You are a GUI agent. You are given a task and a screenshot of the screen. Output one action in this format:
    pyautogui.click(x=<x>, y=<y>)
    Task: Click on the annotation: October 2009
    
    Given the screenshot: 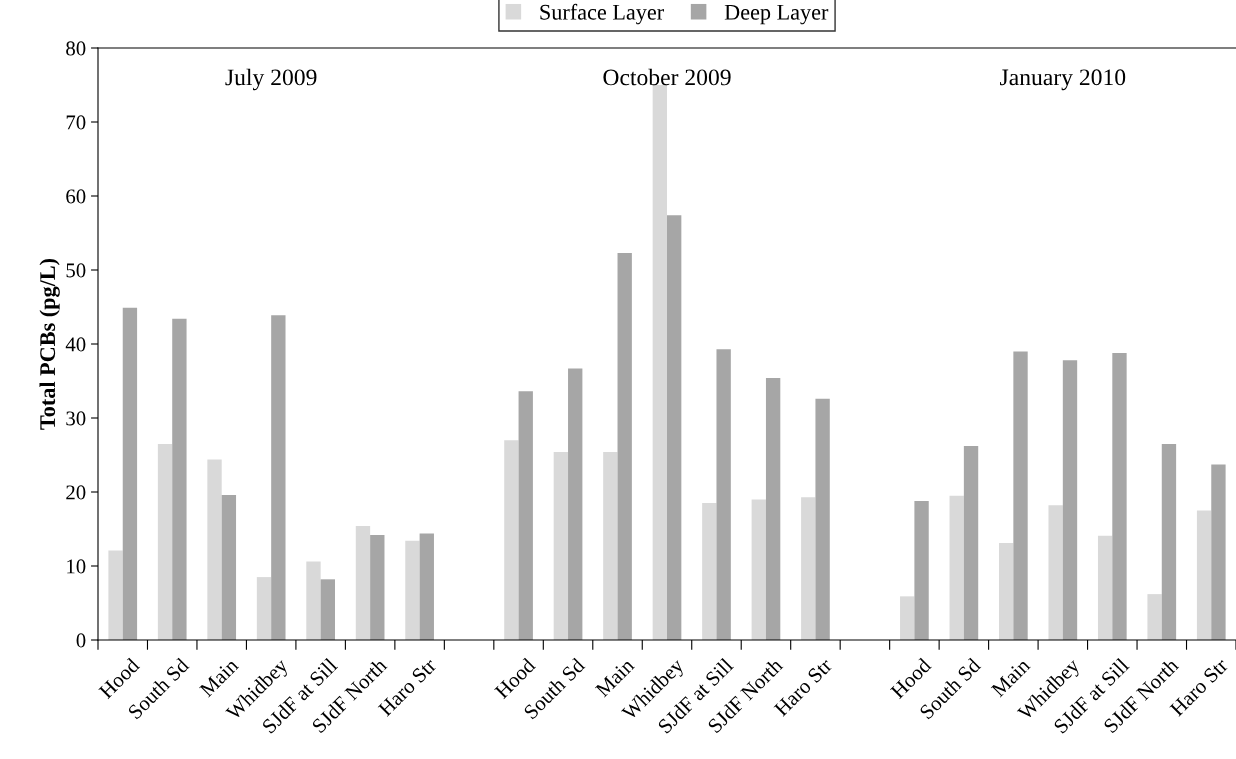 What is the action you would take?
    pyautogui.click(x=667, y=77)
    